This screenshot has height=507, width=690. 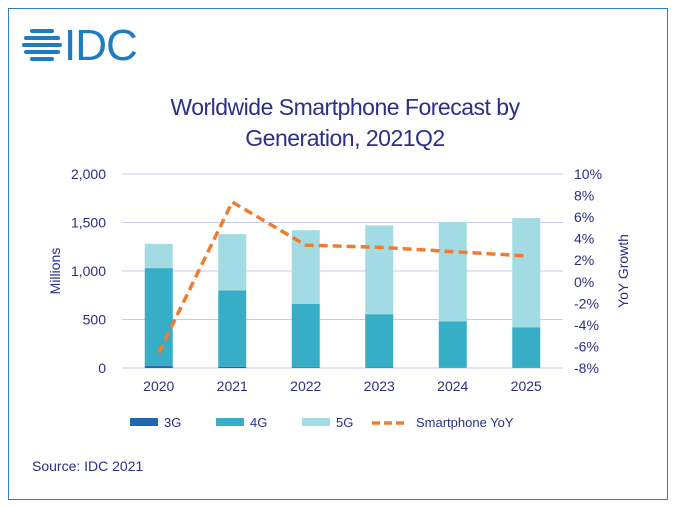 I want to click on source-note: Source: IDC 2021, so click(x=88, y=466).